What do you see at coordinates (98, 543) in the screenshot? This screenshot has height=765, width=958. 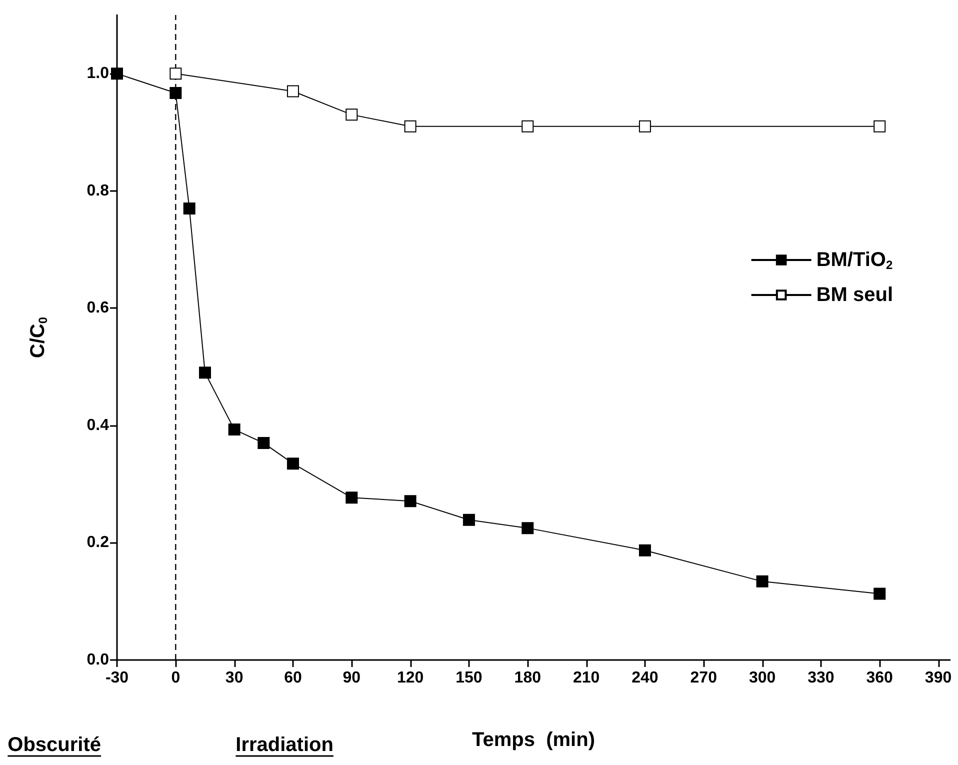 I see `y-tick-label: 0.2` at bounding box center [98, 543].